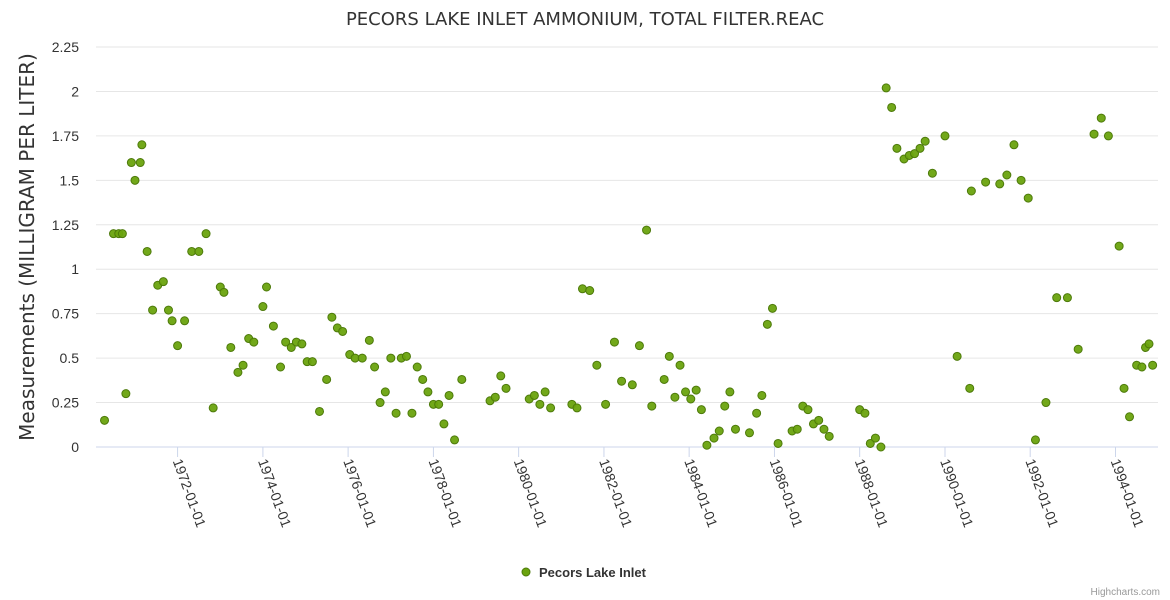 This screenshot has width=1170, height=600. Describe the element at coordinates (1125, 592) in the screenshot. I see `credits-link: Highcharts.com` at that location.